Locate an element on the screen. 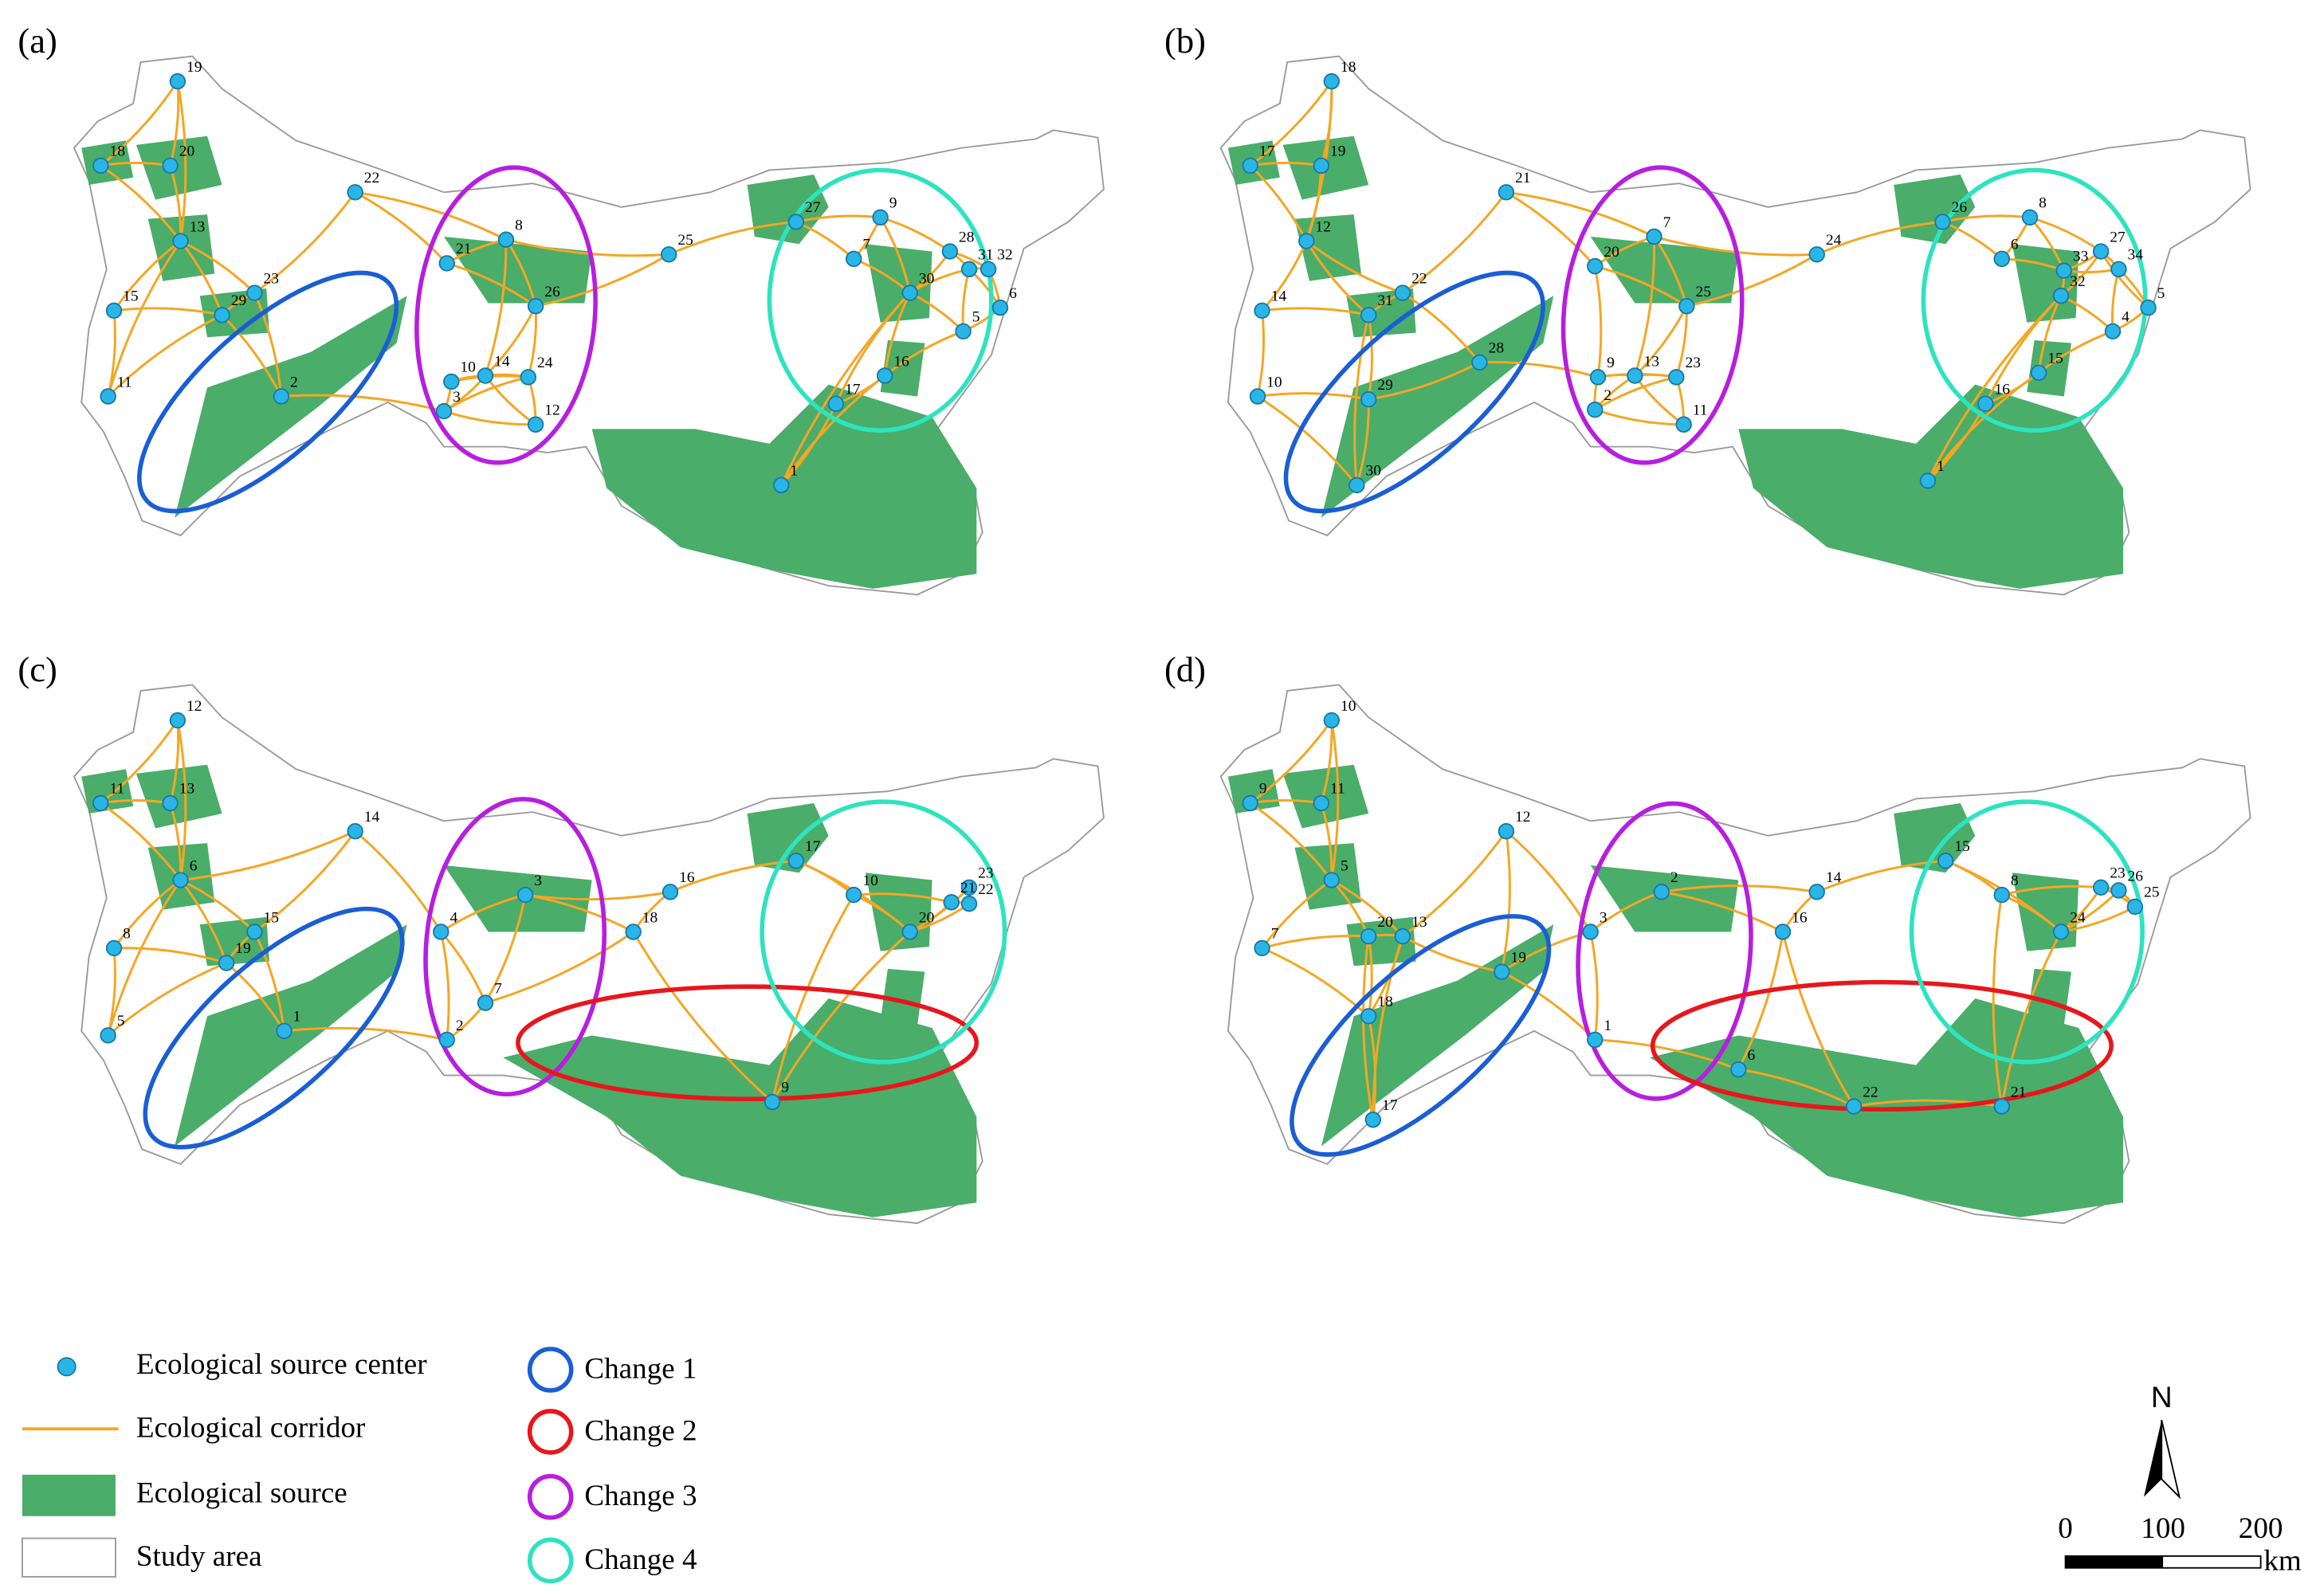 The height and width of the screenshot is (1596, 2320). panel-label: (a) is located at coordinates (37, 41).